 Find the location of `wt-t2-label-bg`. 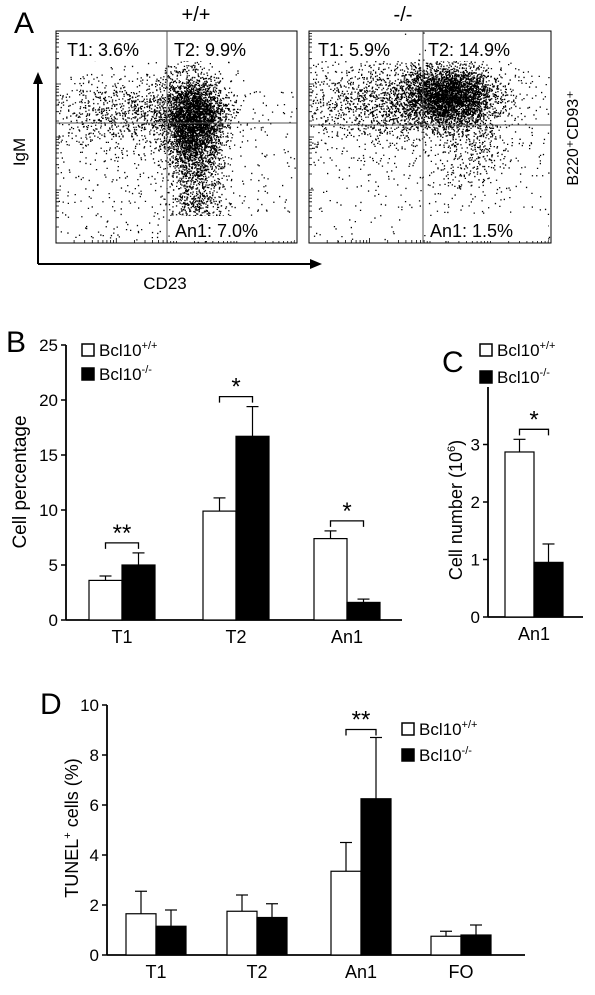

wt-t2-label-bg is located at coordinates (232, 48).